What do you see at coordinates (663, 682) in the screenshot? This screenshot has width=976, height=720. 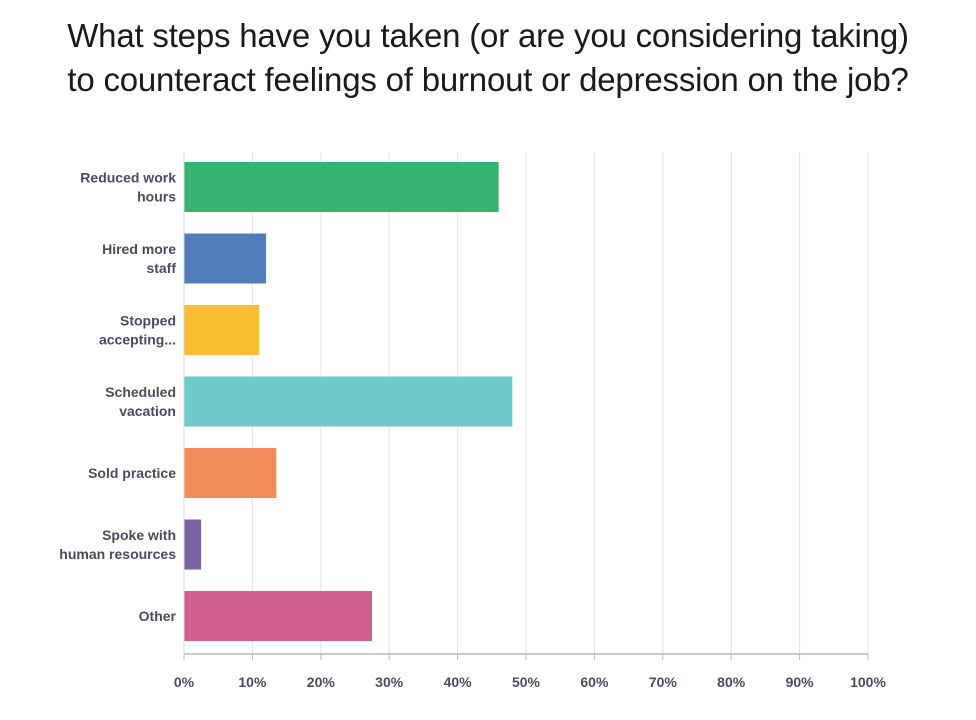 I see `x-tick-label: 70%` at bounding box center [663, 682].